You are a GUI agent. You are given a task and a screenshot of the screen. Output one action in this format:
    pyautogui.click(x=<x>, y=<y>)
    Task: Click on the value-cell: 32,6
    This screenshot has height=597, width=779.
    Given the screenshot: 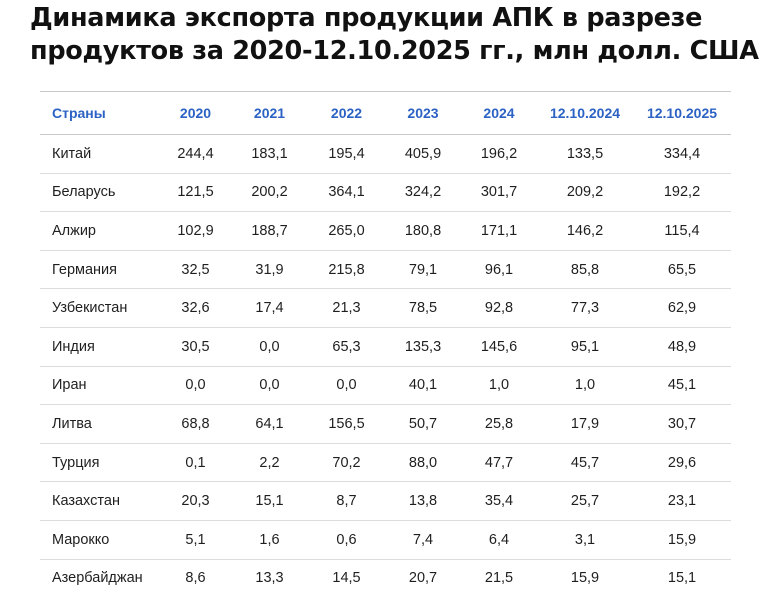 What is the action you would take?
    pyautogui.click(x=195, y=308)
    